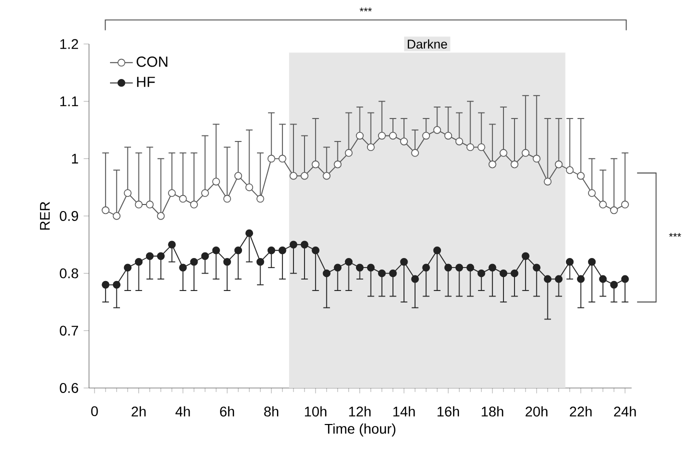  I want to click on x-tick-label: 2h, so click(139, 411).